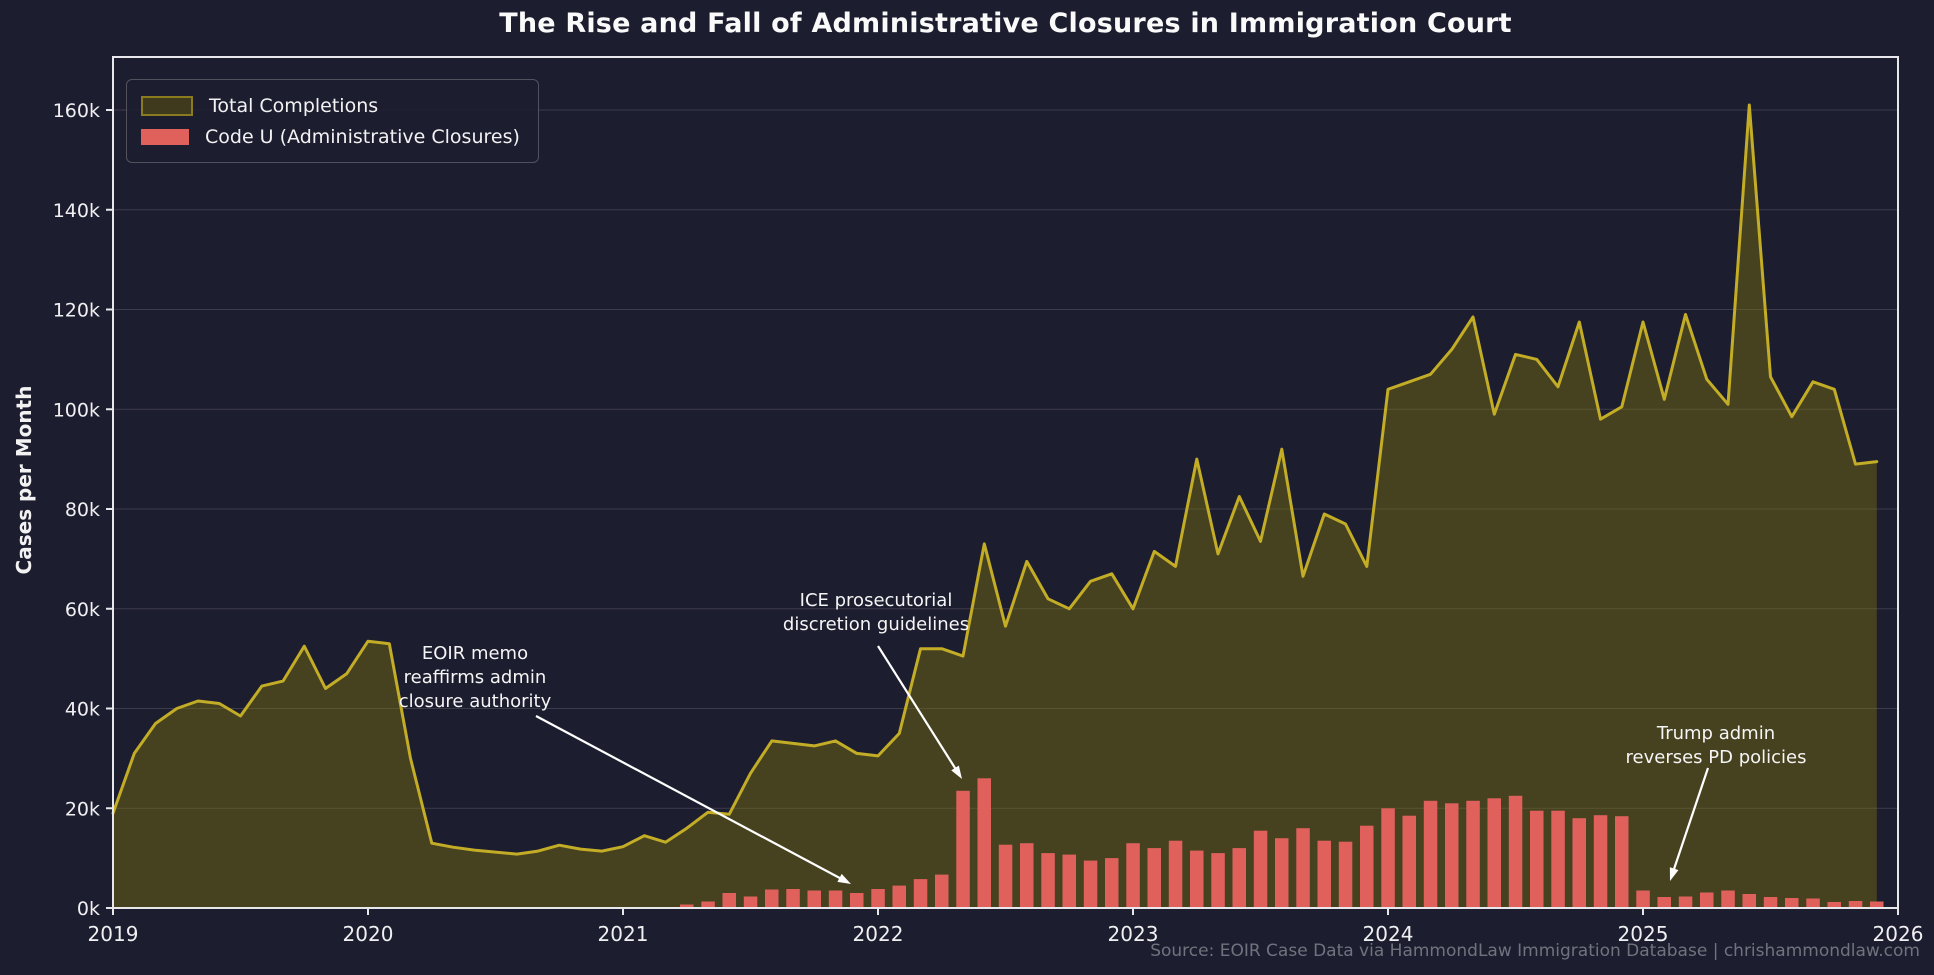 The width and height of the screenshot is (1934, 975). What do you see at coordinates (1133, 934) in the screenshot?
I see `x-tick-label: 2023` at bounding box center [1133, 934].